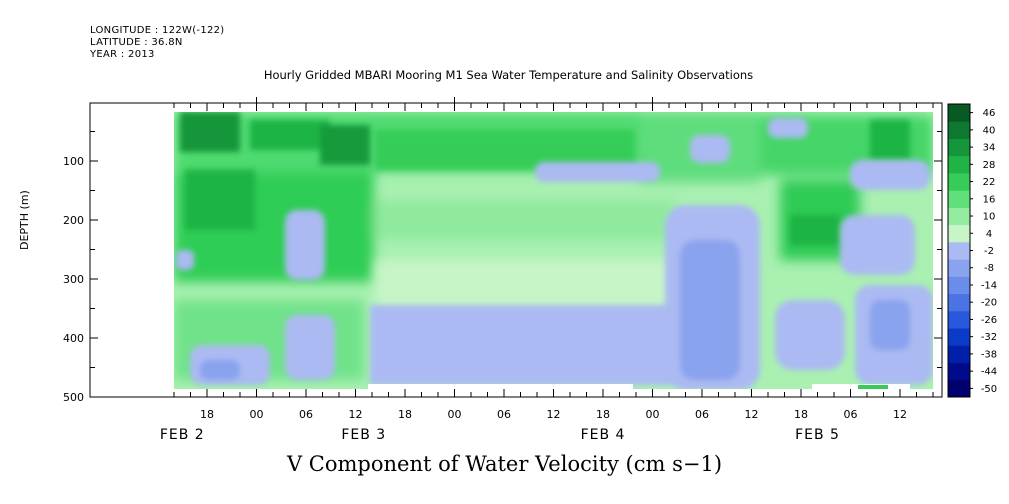 This screenshot has width=1009, height=504. What do you see at coordinates (182, 435) in the screenshot?
I see `date-label: FEB 2` at bounding box center [182, 435].